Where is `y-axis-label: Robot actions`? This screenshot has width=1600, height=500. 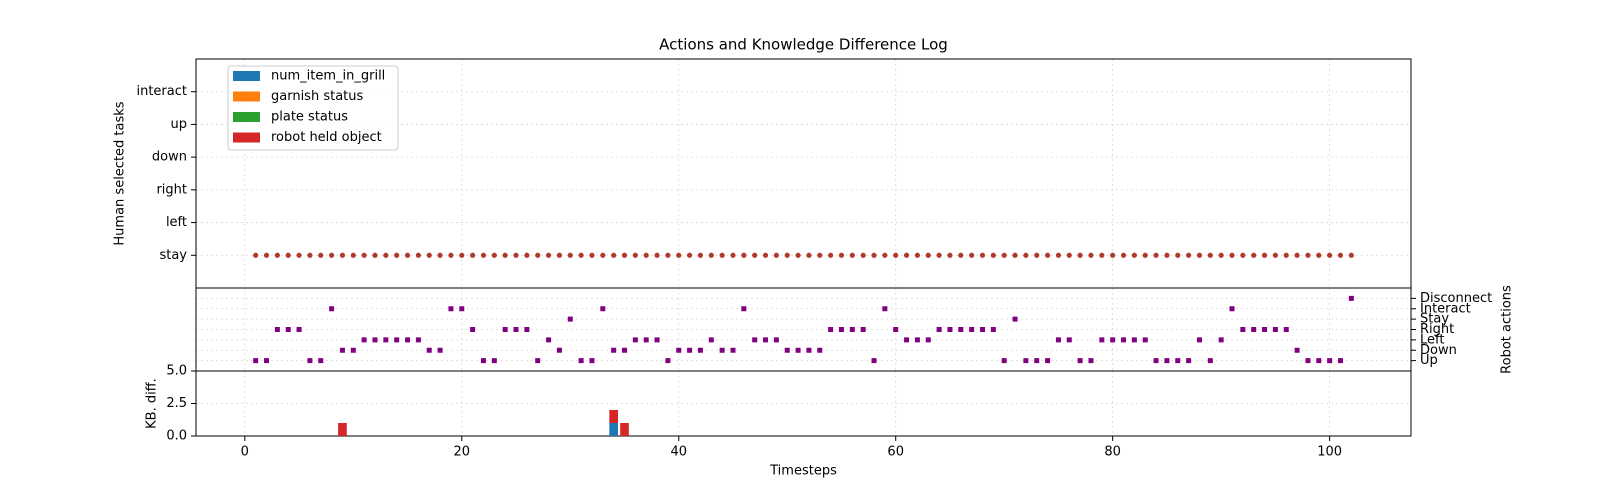
y-axis-label: Robot actions is located at coordinates (1507, 329).